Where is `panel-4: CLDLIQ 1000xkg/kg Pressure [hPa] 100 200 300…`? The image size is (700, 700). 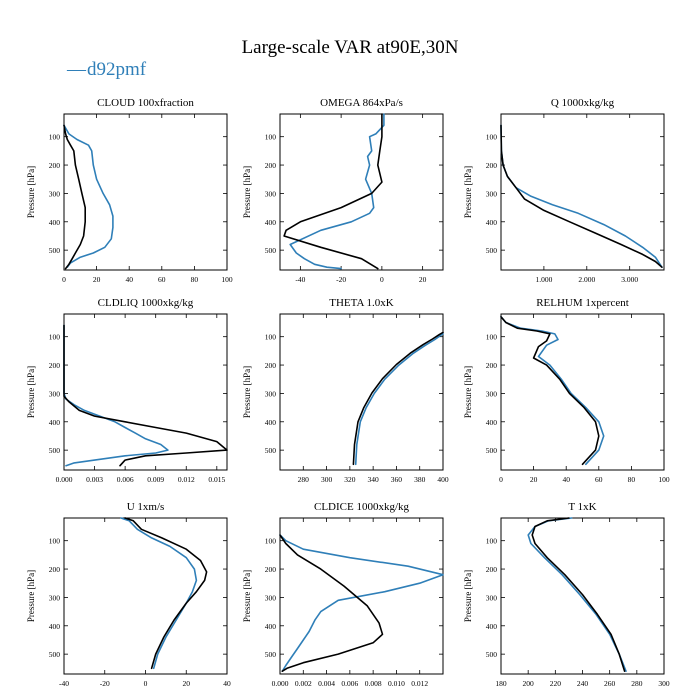
panel-4: CLDLIQ 1000xkg/kg Pressure [hPa] 100 200 300… is located at coordinates (127, 390).